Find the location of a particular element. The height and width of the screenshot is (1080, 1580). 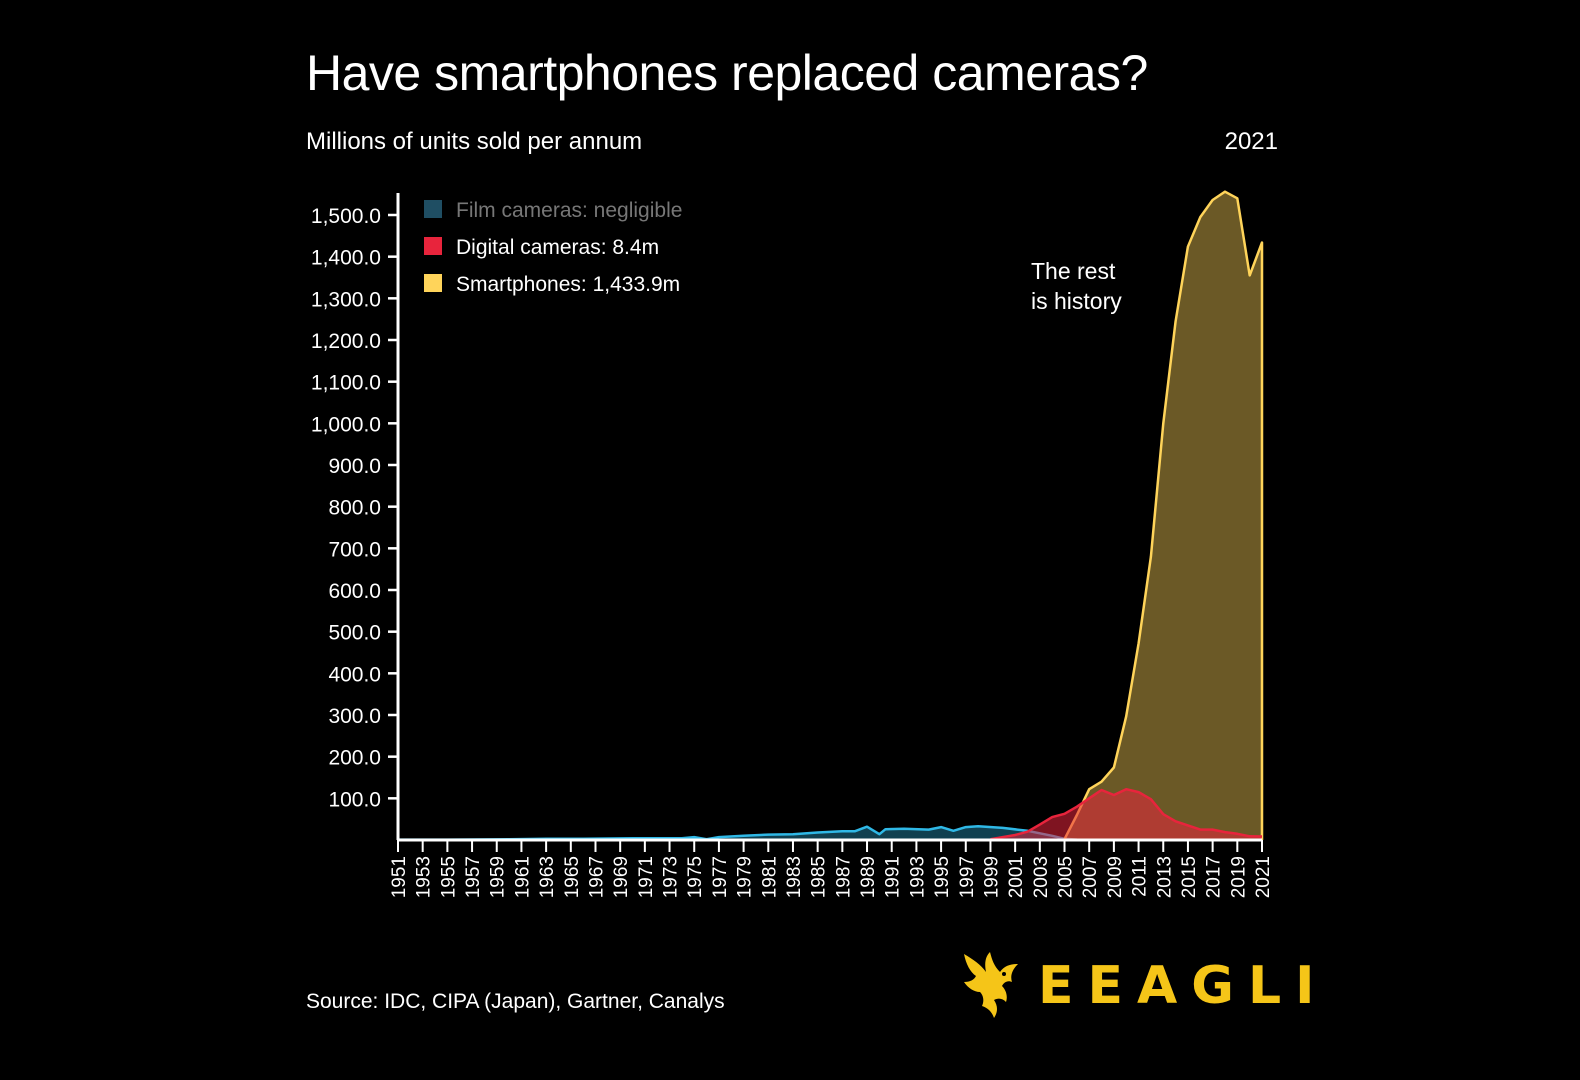

x-tick-label: 1977 is located at coordinates (720, 877).